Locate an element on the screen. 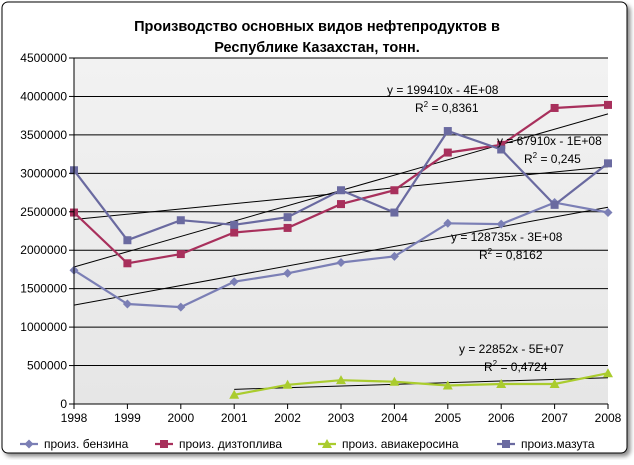 The image size is (634, 465). x-tick-label: 1999 is located at coordinates (127, 418).